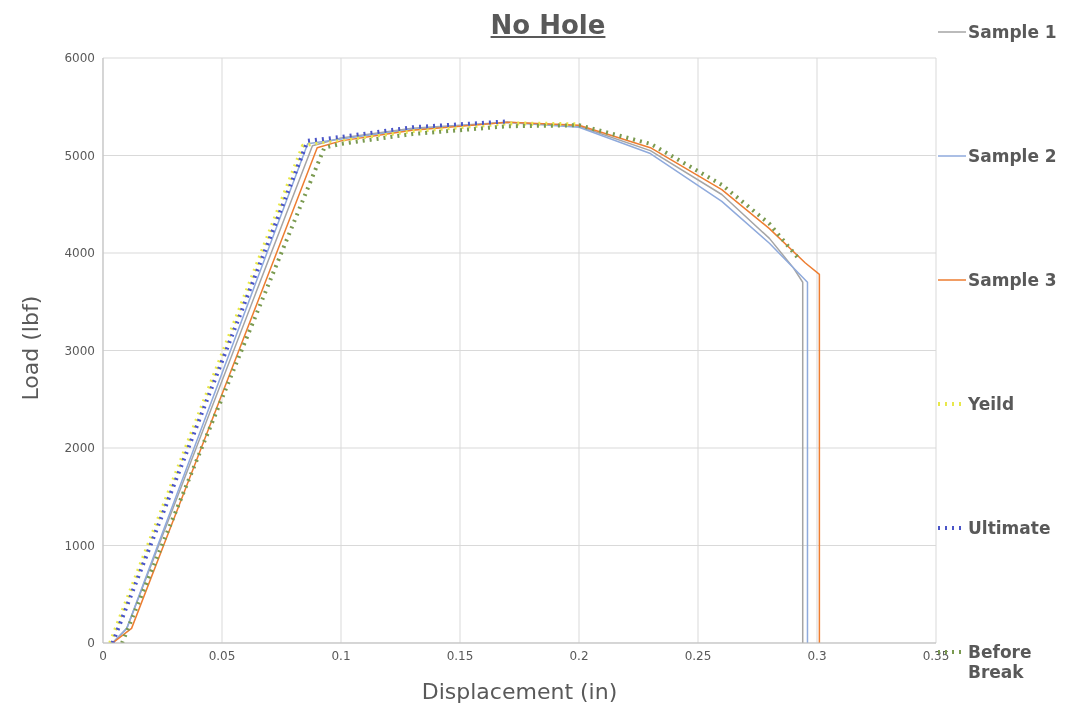 The height and width of the screenshot is (723, 1076). What do you see at coordinates (79, 350) in the screenshot?
I see `y-tick-label: 3000` at bounding box center [79, 350].